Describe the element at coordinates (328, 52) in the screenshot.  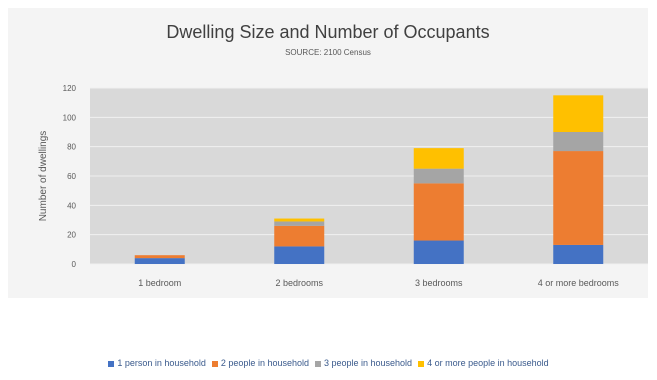
I see `chart-subtitle: SOURCE: 2100 Census` at that location.